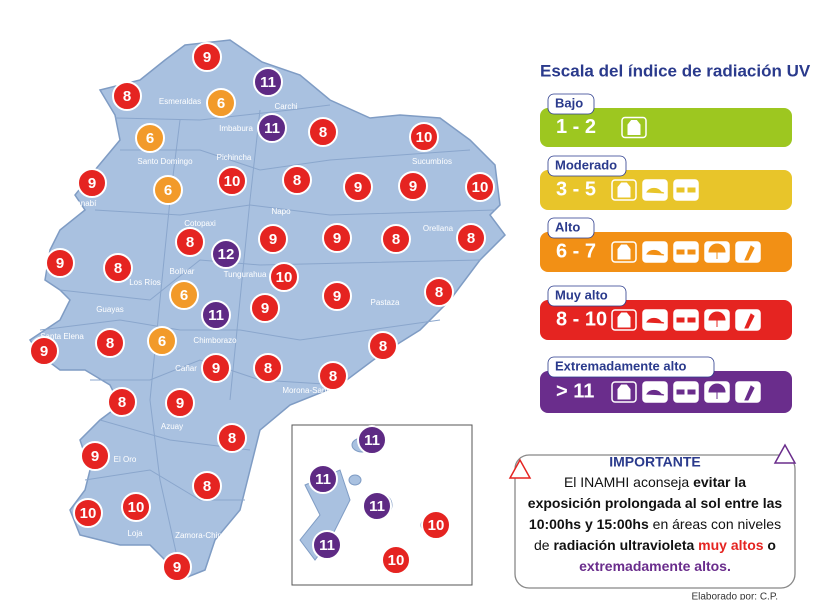  I want to click on important-segment: en áreas con niveles, so click(715, 524).